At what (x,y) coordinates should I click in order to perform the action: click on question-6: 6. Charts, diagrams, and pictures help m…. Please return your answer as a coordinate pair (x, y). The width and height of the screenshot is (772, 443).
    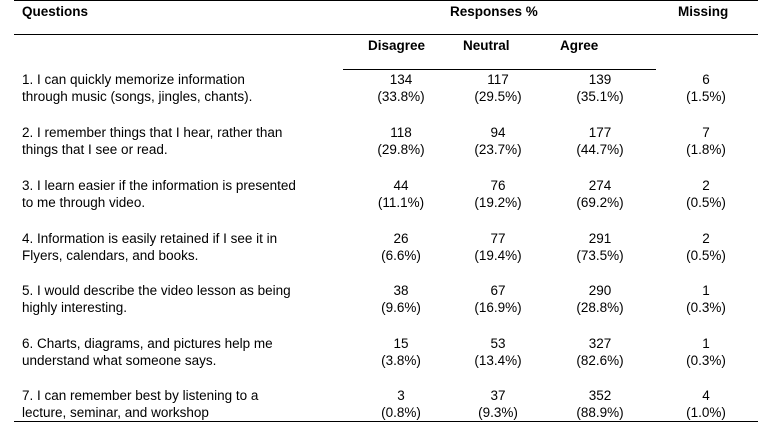
    Looking at the image, I should click on (187, 352).